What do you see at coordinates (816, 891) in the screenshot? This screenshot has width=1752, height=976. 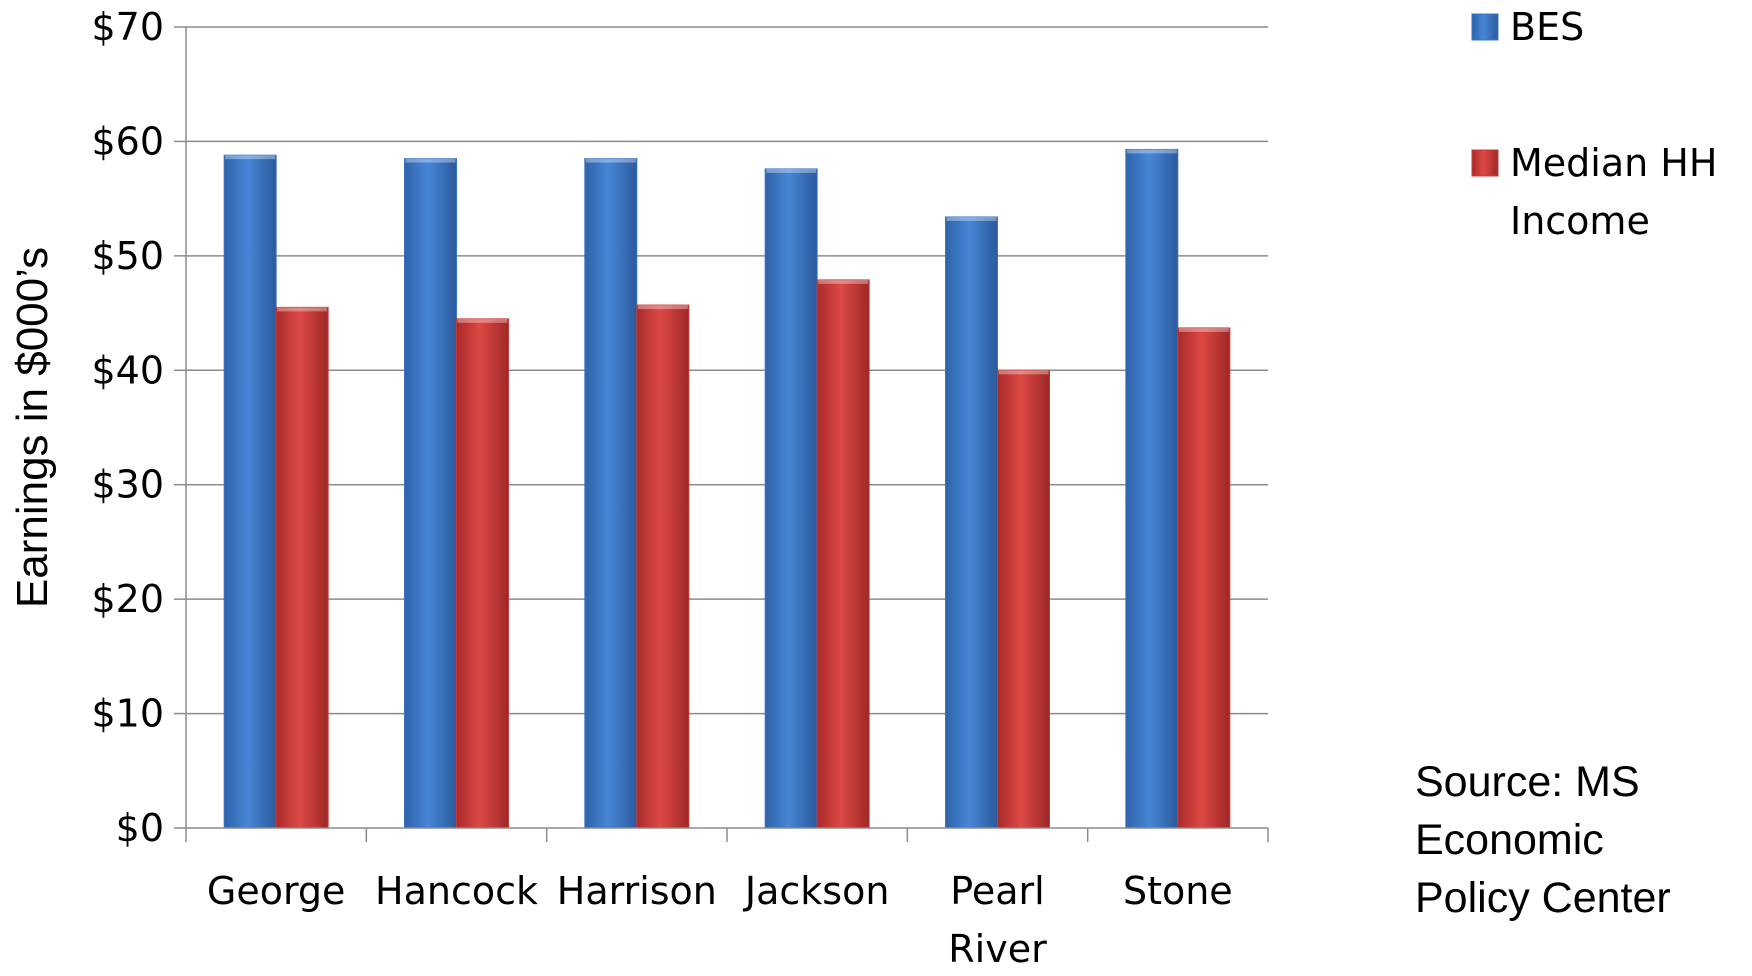 I see `x-tick-label: Jackson` at bounding box center [816, 891].